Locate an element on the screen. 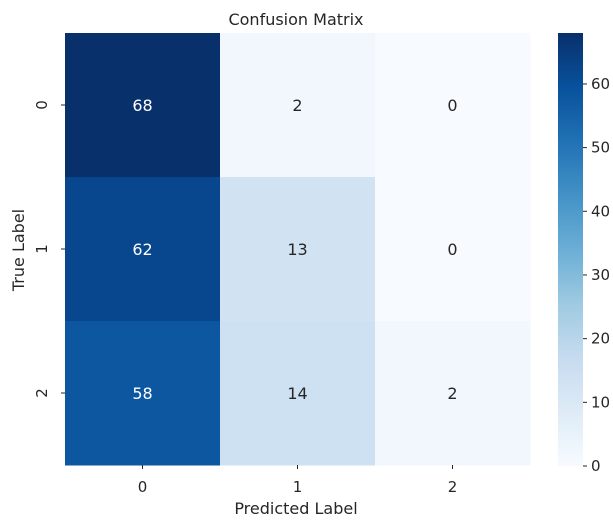  cell-value-label: 68 is located at coordinates (142, 105).